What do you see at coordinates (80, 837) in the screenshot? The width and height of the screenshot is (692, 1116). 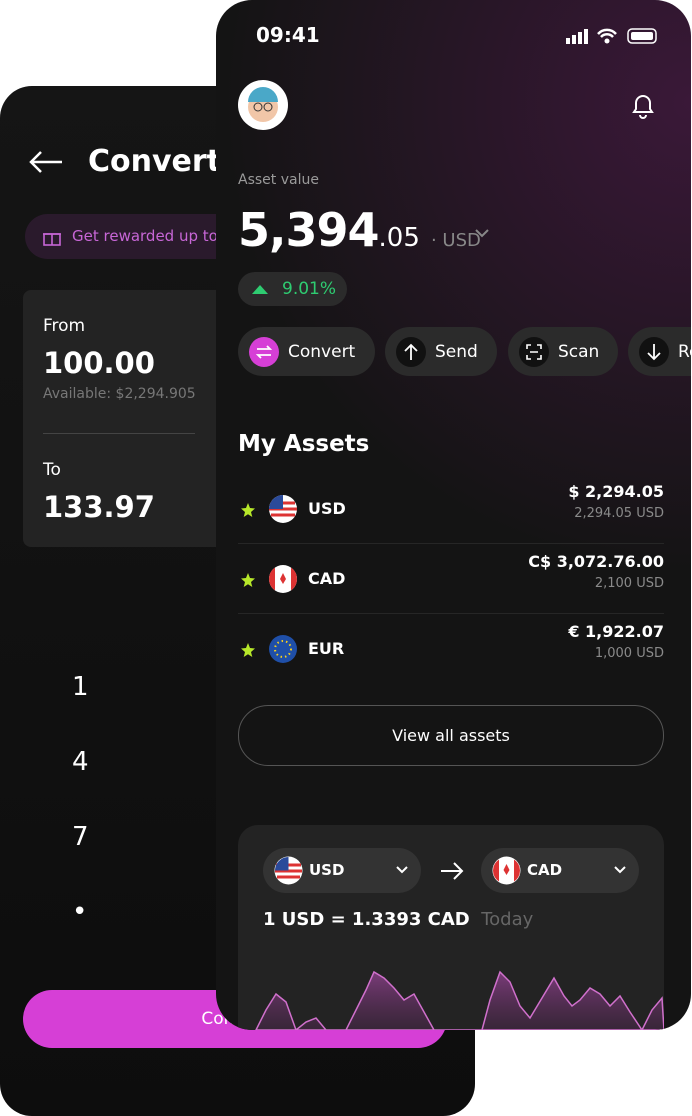 I see `key: 7` at bounding box center [80, 837].